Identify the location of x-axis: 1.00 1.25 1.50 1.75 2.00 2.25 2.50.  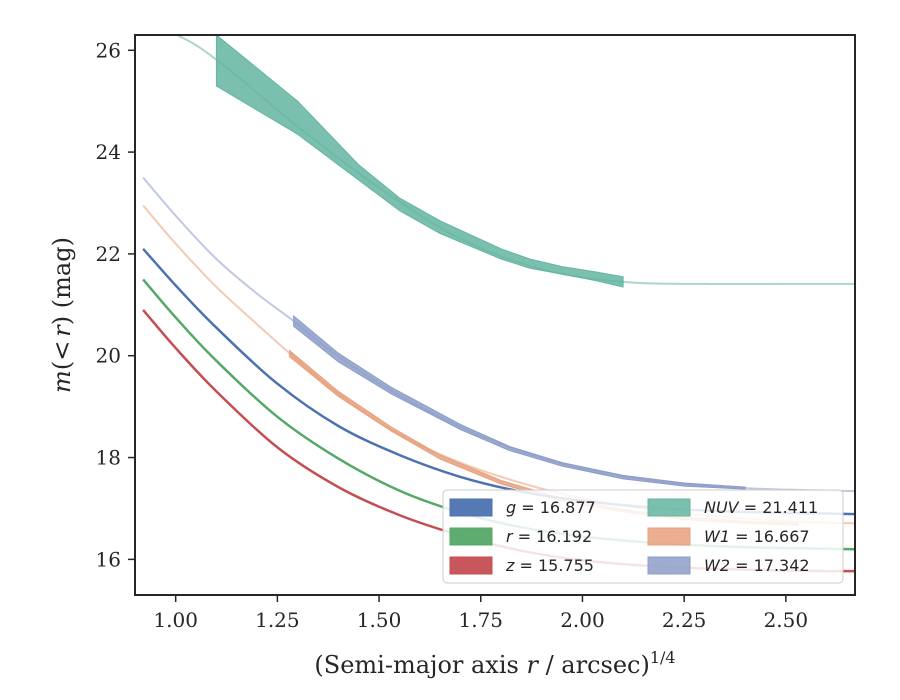
(480, 613).